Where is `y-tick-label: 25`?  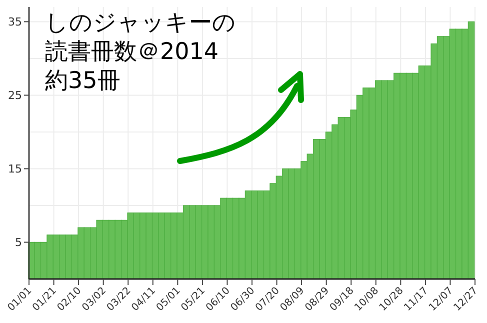 y-tick-label: 25 is located at coordinates (15, 95).